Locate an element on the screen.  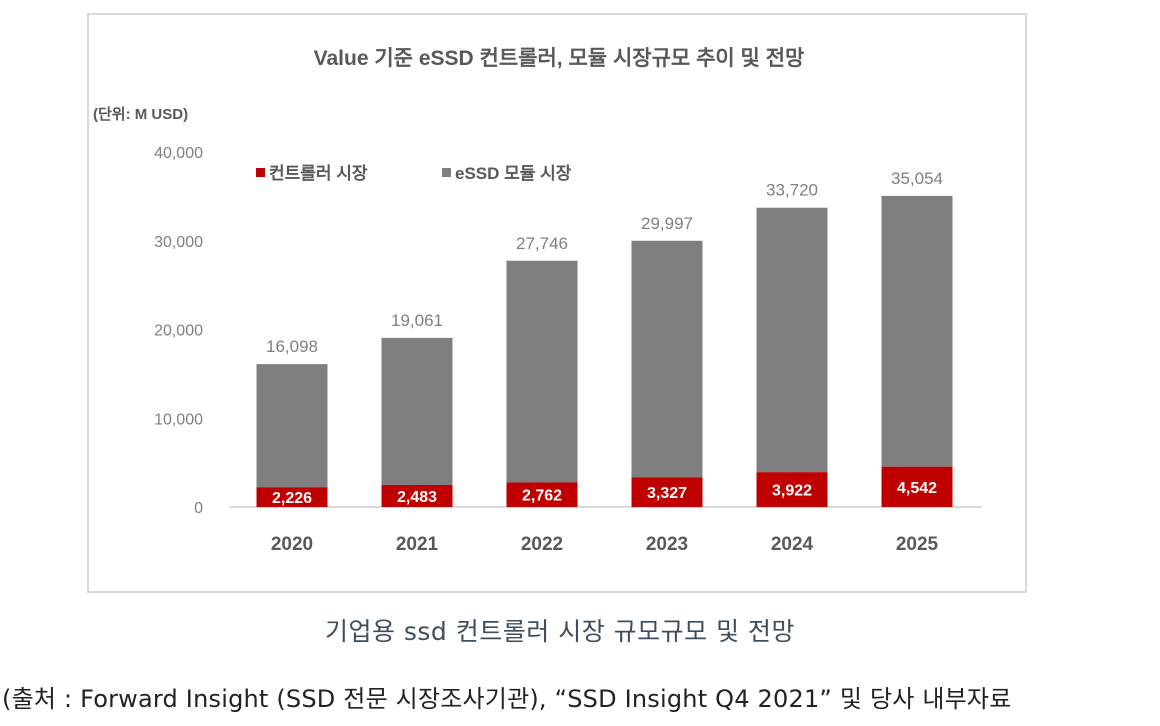
y-tick-label: 40,000 is located at coordinates (178, 153).